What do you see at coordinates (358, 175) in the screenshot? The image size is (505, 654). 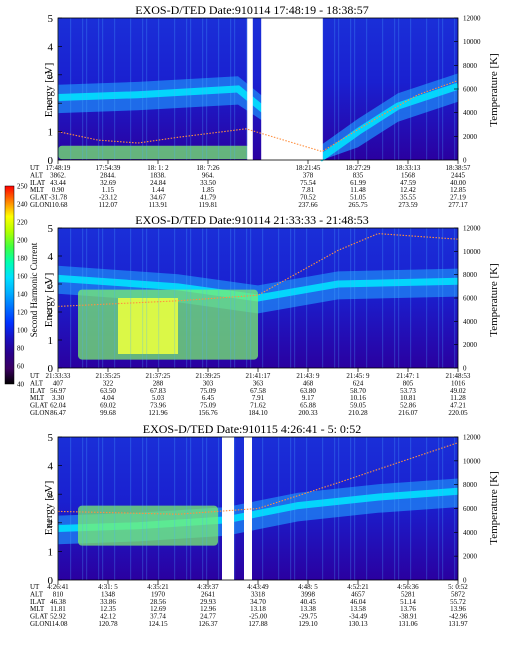 I see `cell-alt: 835` at bounding box center [358, 175].